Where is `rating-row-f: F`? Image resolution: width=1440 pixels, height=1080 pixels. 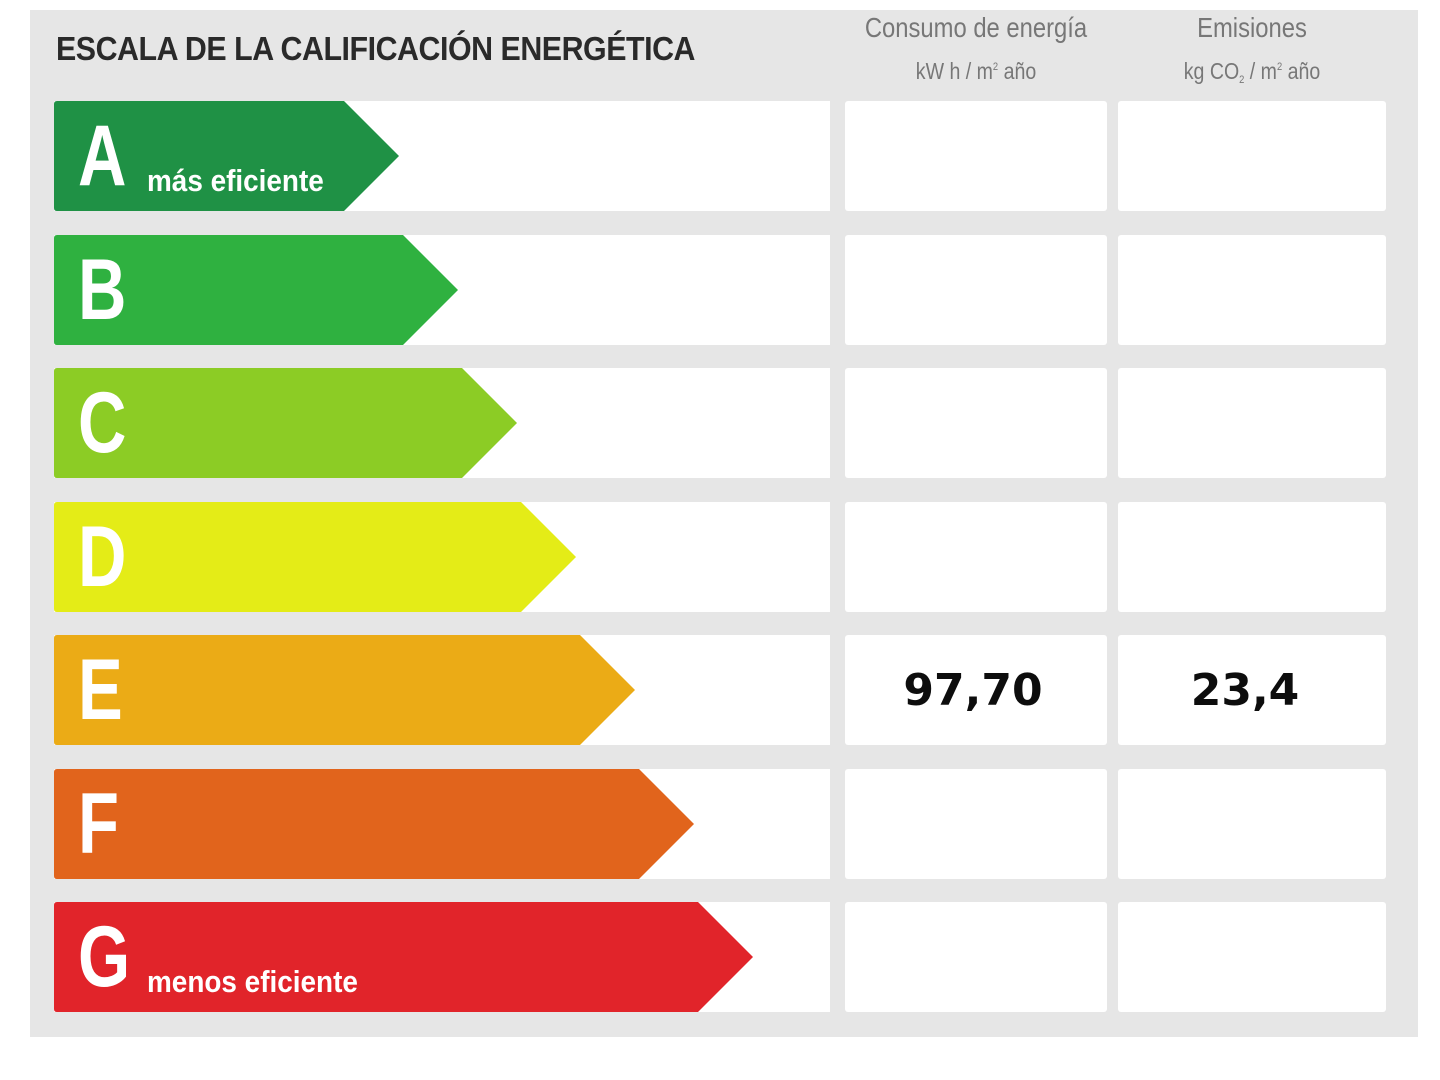 rating-row-f: F is located at coordinates (720, 824).